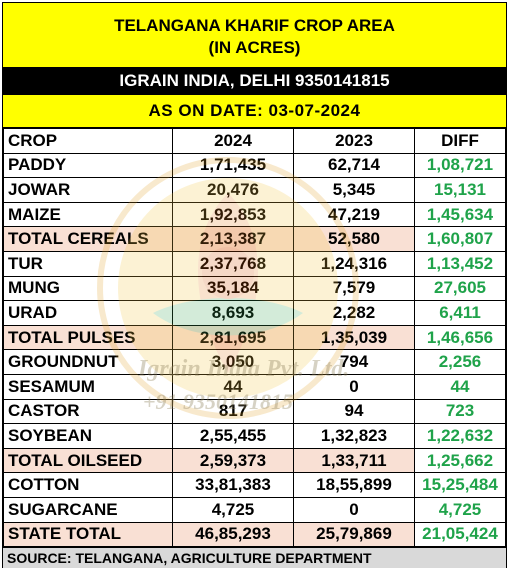 This screenshot has width=509, height=572. Describe the element at coordinates (88, 386) in the screenshot. I see `crop-name: SESAMUM` at that location.